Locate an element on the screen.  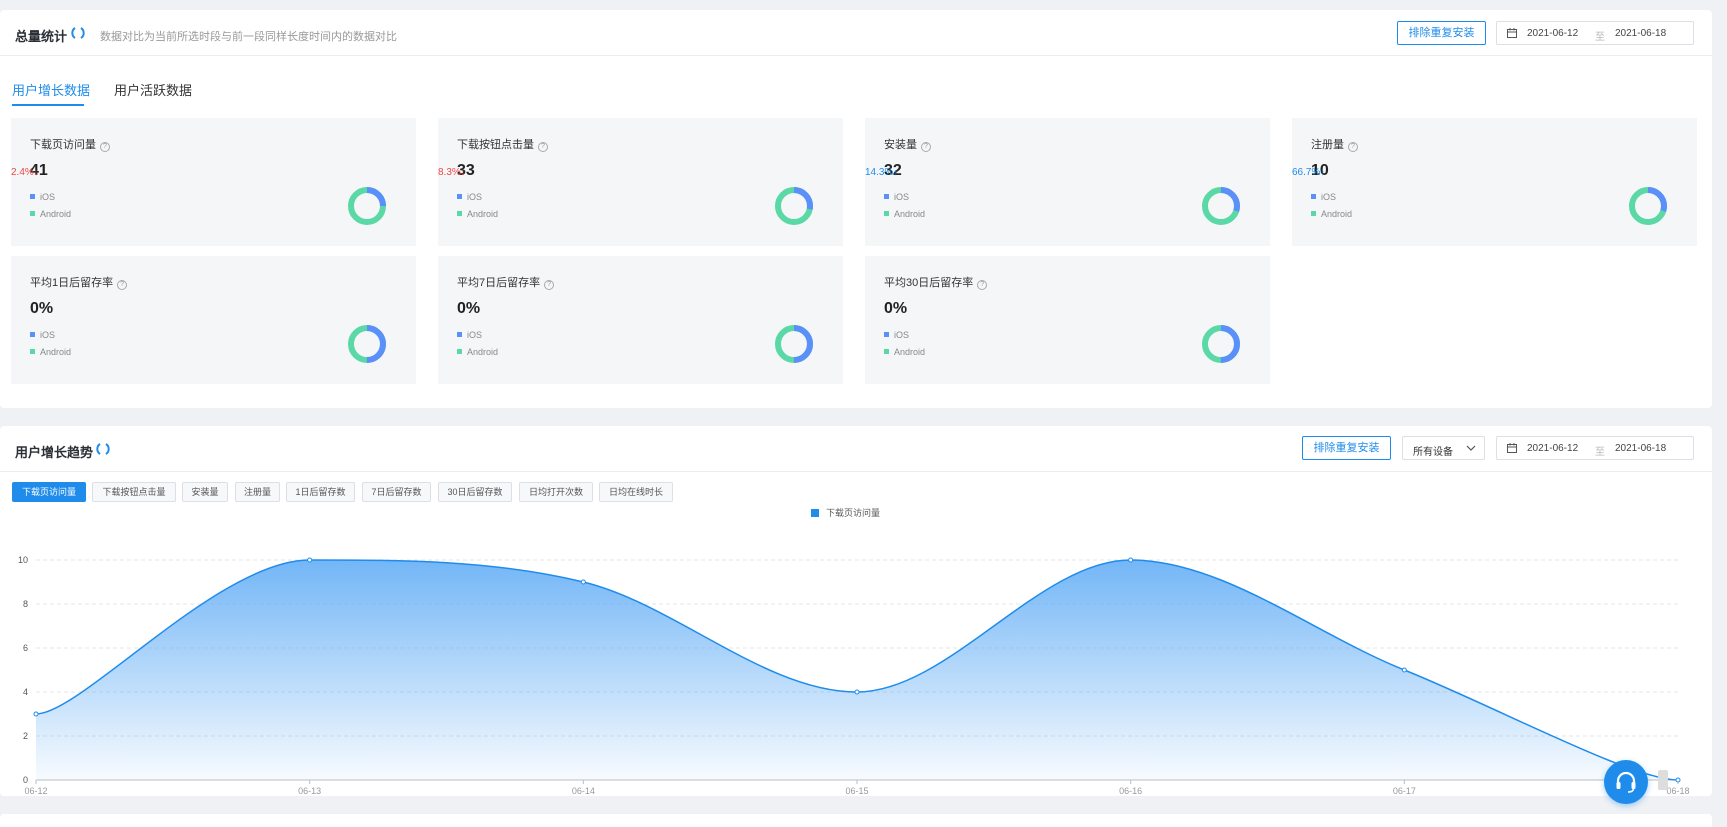
stat-card: 平均7日后留存率? 0% iOS Android is located at coordinates (640, 320).